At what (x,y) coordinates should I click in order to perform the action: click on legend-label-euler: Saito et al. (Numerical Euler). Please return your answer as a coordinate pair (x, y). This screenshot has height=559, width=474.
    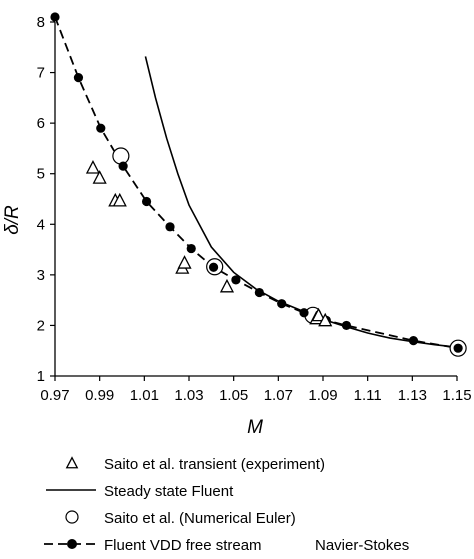
    Looking at the image, I should click on (200, 518).